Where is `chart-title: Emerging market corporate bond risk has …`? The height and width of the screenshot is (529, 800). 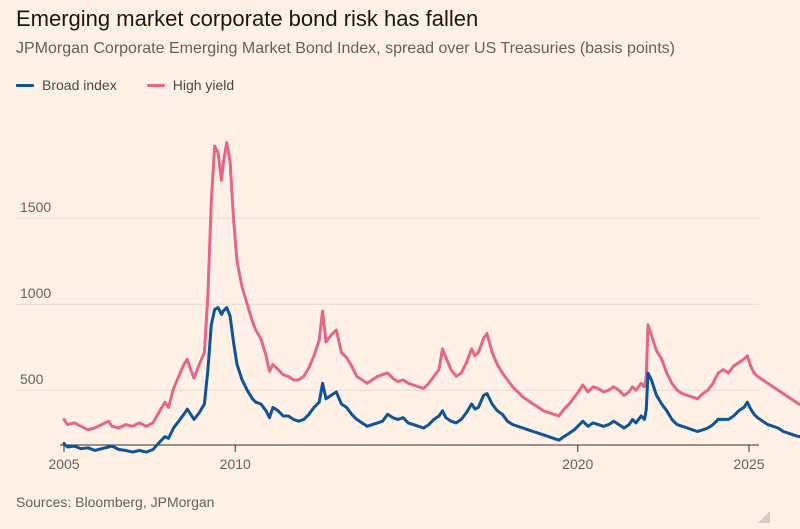
chart-title: Emerging market corporate bond risk has … is located at coordinates (247, 18).